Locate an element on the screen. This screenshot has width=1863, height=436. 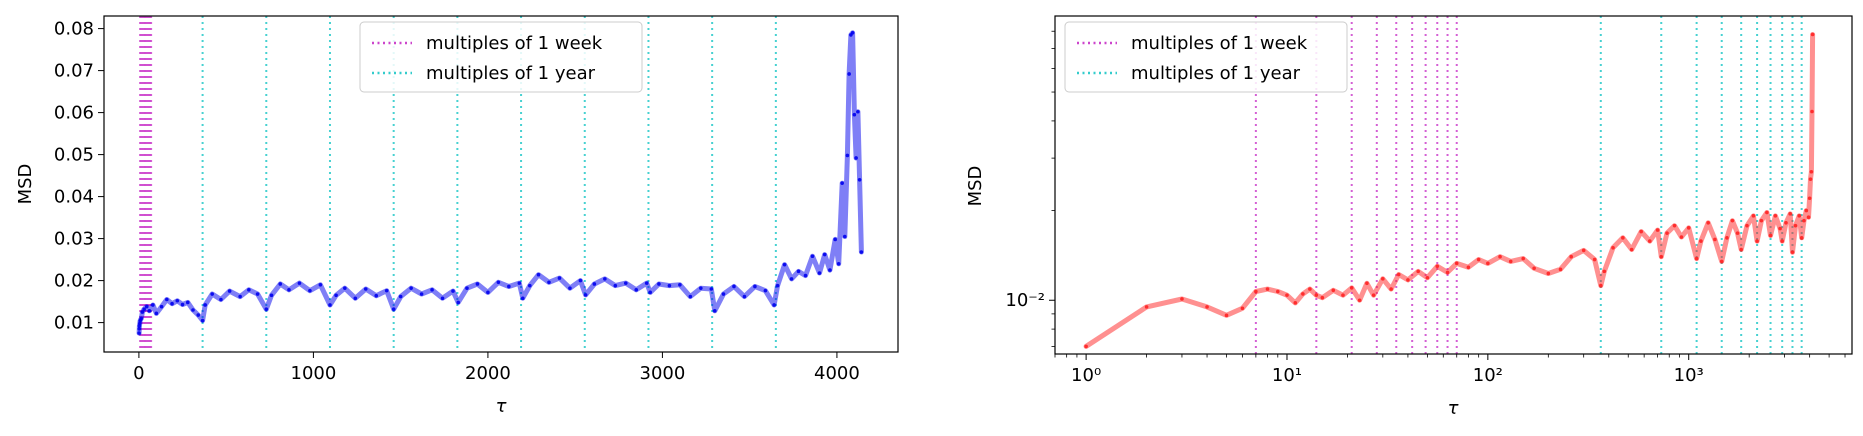
right-ylabel: MSD is located at coordinates (975, 186).